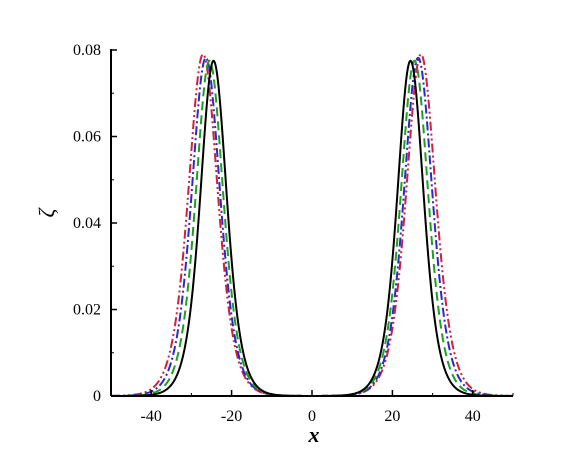 This screenshot has width=581, height=461. What do you see at coordinates (87, 50) in the screenshot?
I see `y-tick-label: 0.08` at bounding box center [87, 50].